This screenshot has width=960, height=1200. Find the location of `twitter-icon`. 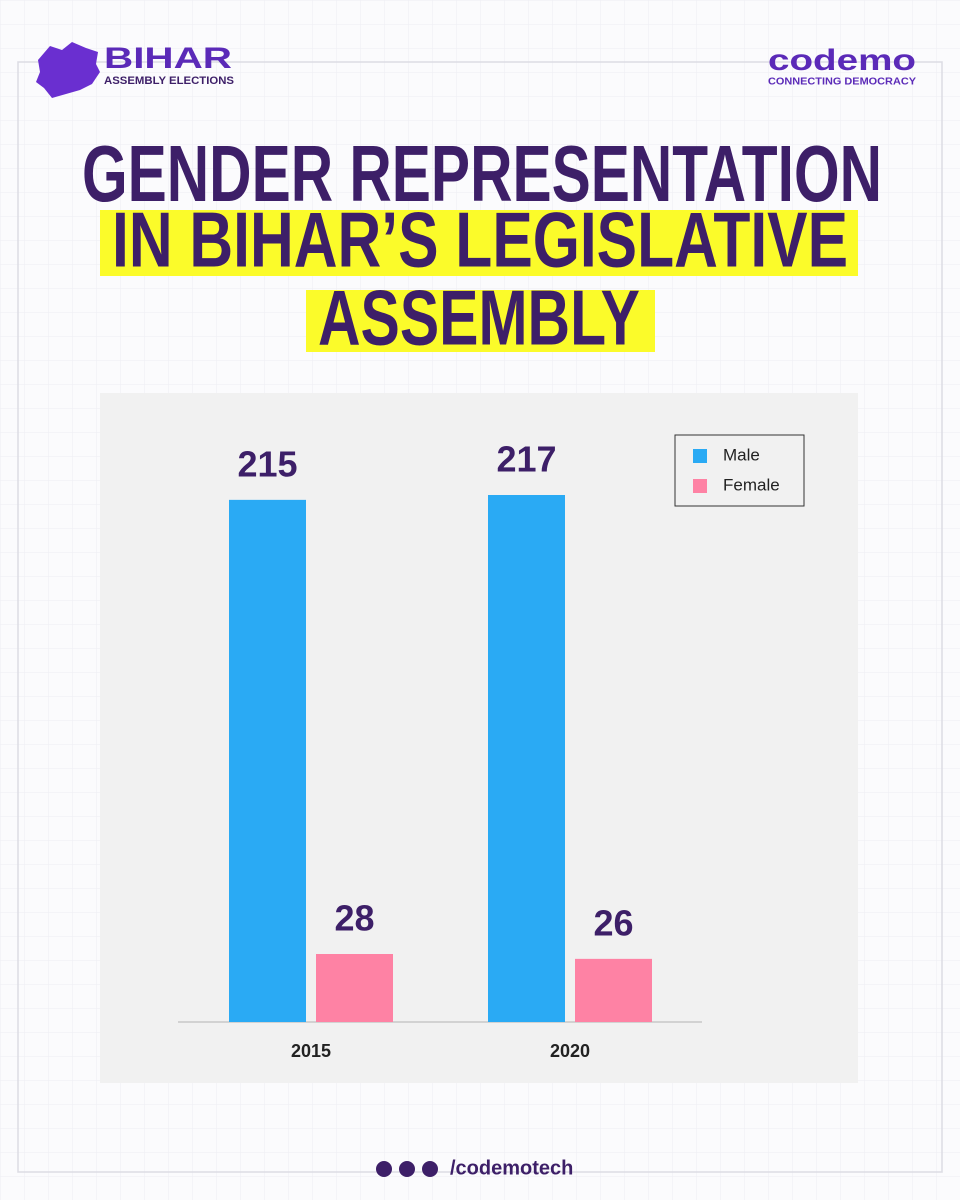

twitter-icon is located at coordinates (407, 1169).